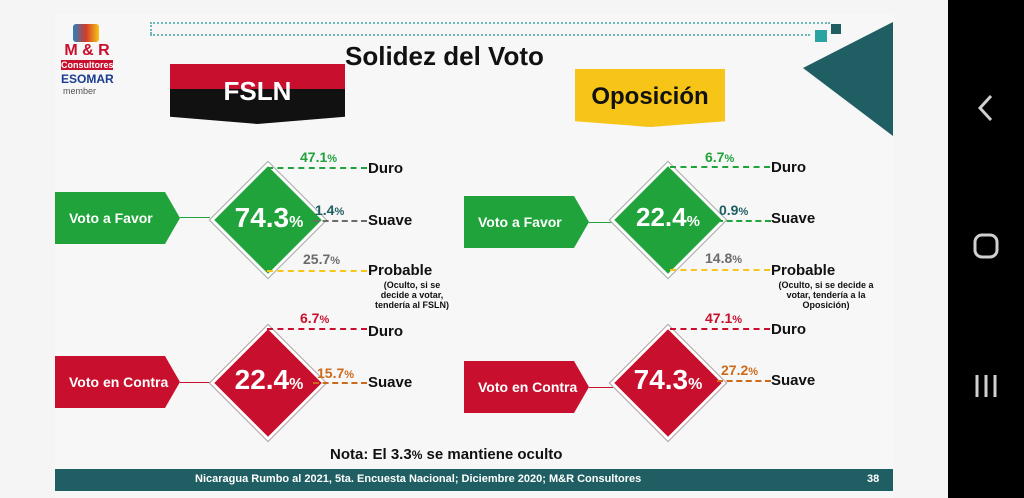 The height and width of the screenshot is (498, 1024). I want to click on oposicion-contra-center: 74.3%, so click(668, 380).